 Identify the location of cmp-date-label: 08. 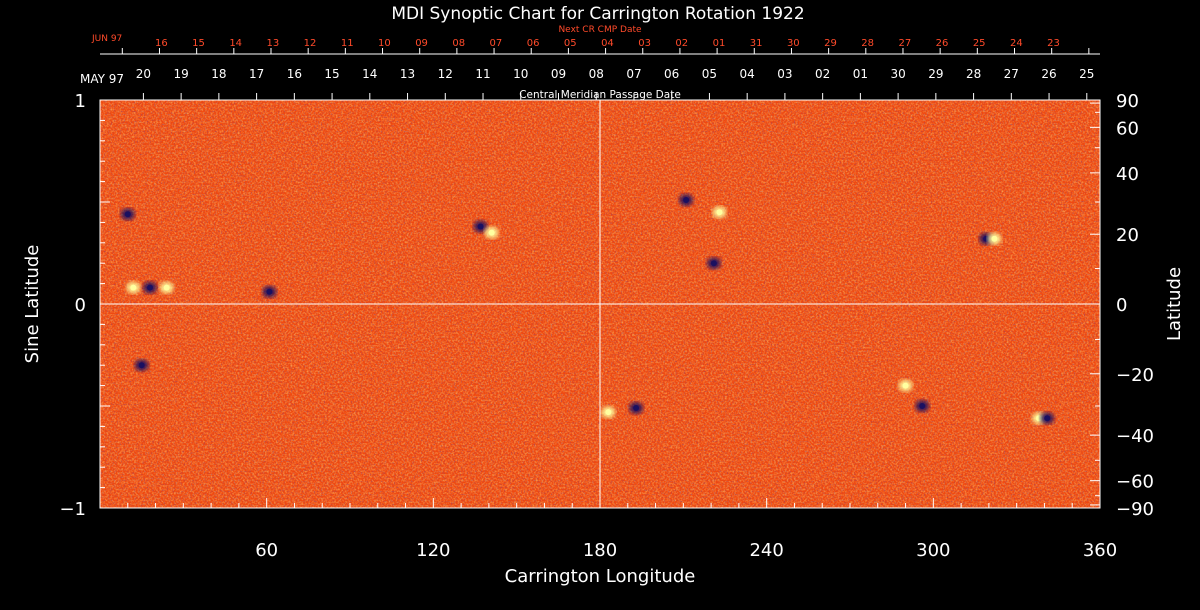
(596, 74).